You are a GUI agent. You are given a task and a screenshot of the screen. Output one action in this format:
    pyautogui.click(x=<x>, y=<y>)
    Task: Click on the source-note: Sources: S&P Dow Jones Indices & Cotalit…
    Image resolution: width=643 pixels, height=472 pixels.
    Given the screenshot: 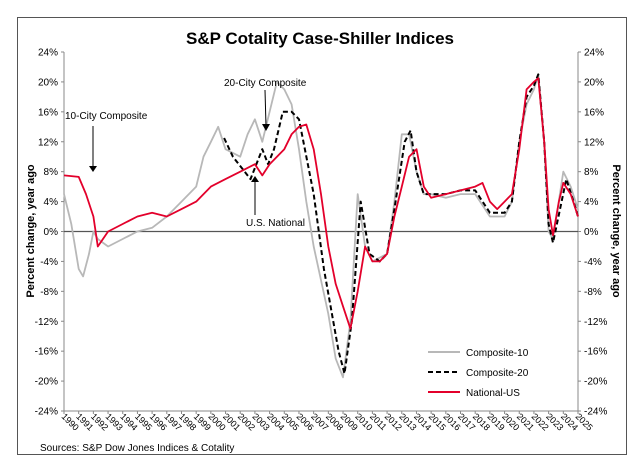 What is the action you would take?
    pyautogui.click(x=137, y=448)
    